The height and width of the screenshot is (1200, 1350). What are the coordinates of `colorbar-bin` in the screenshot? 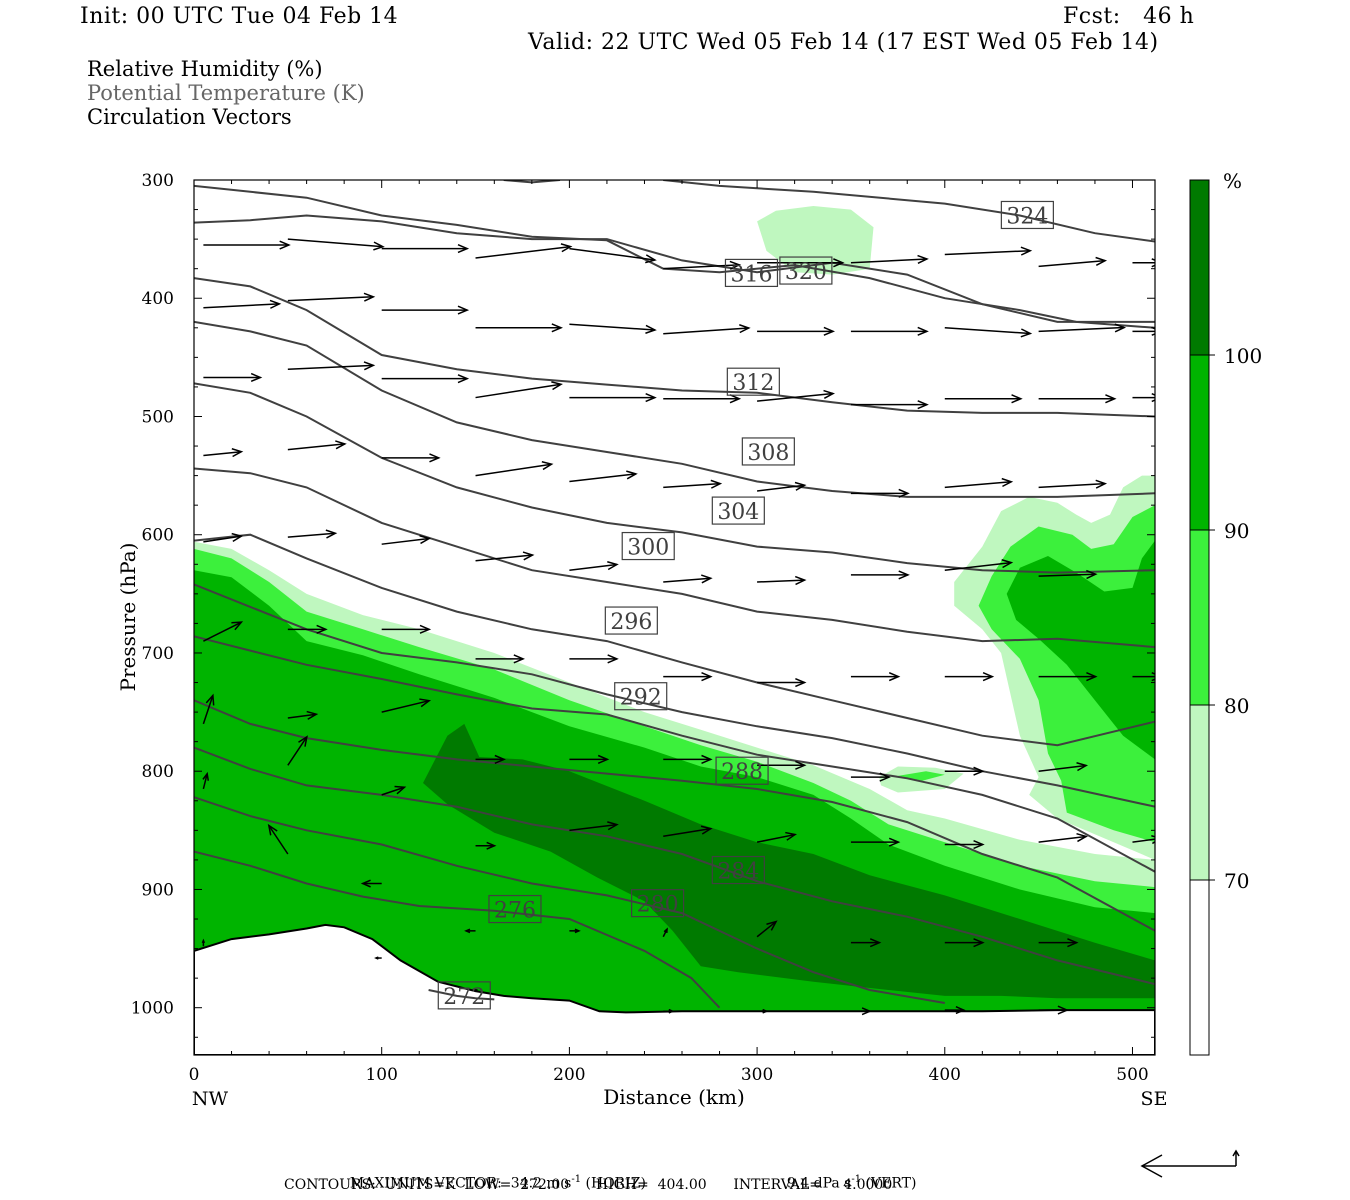 It's located at (1199, 442).